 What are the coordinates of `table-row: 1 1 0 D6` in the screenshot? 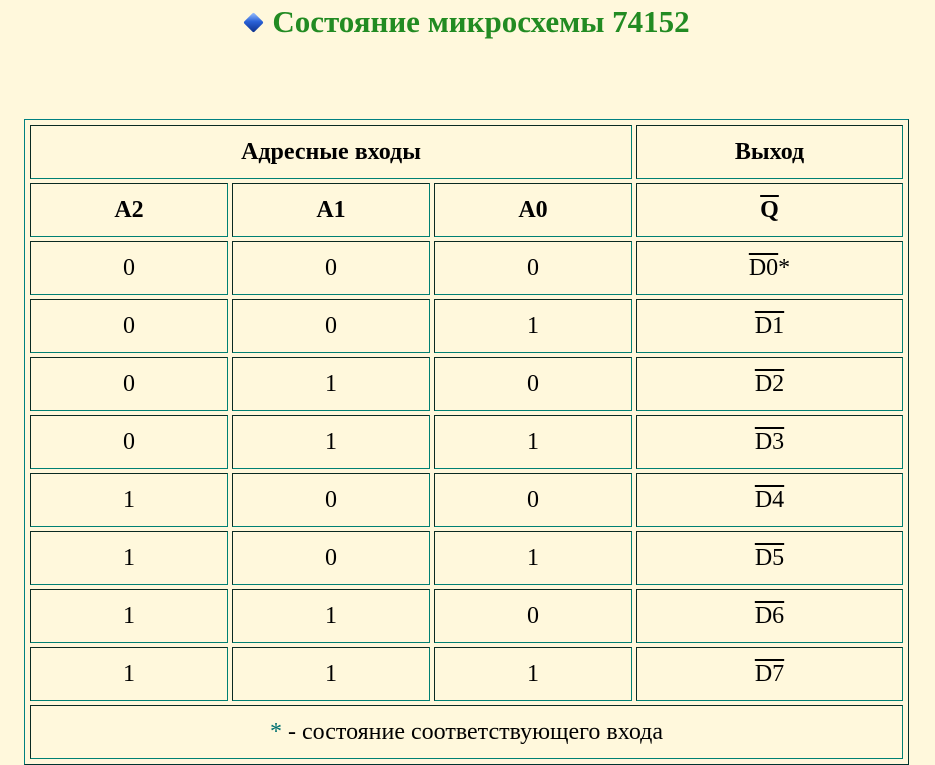 It's located at (466, 616).